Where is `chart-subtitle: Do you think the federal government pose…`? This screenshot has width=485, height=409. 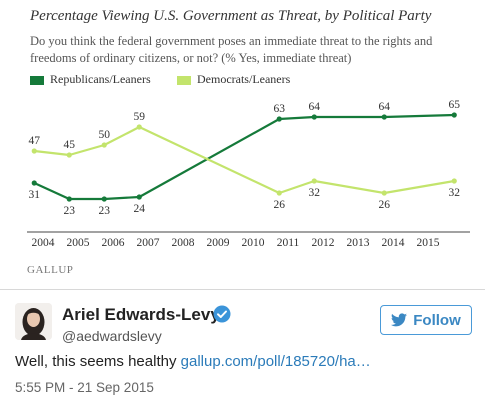 chart-subtitle: Do you think the federal government pose… is located at coordinates (231, 49).